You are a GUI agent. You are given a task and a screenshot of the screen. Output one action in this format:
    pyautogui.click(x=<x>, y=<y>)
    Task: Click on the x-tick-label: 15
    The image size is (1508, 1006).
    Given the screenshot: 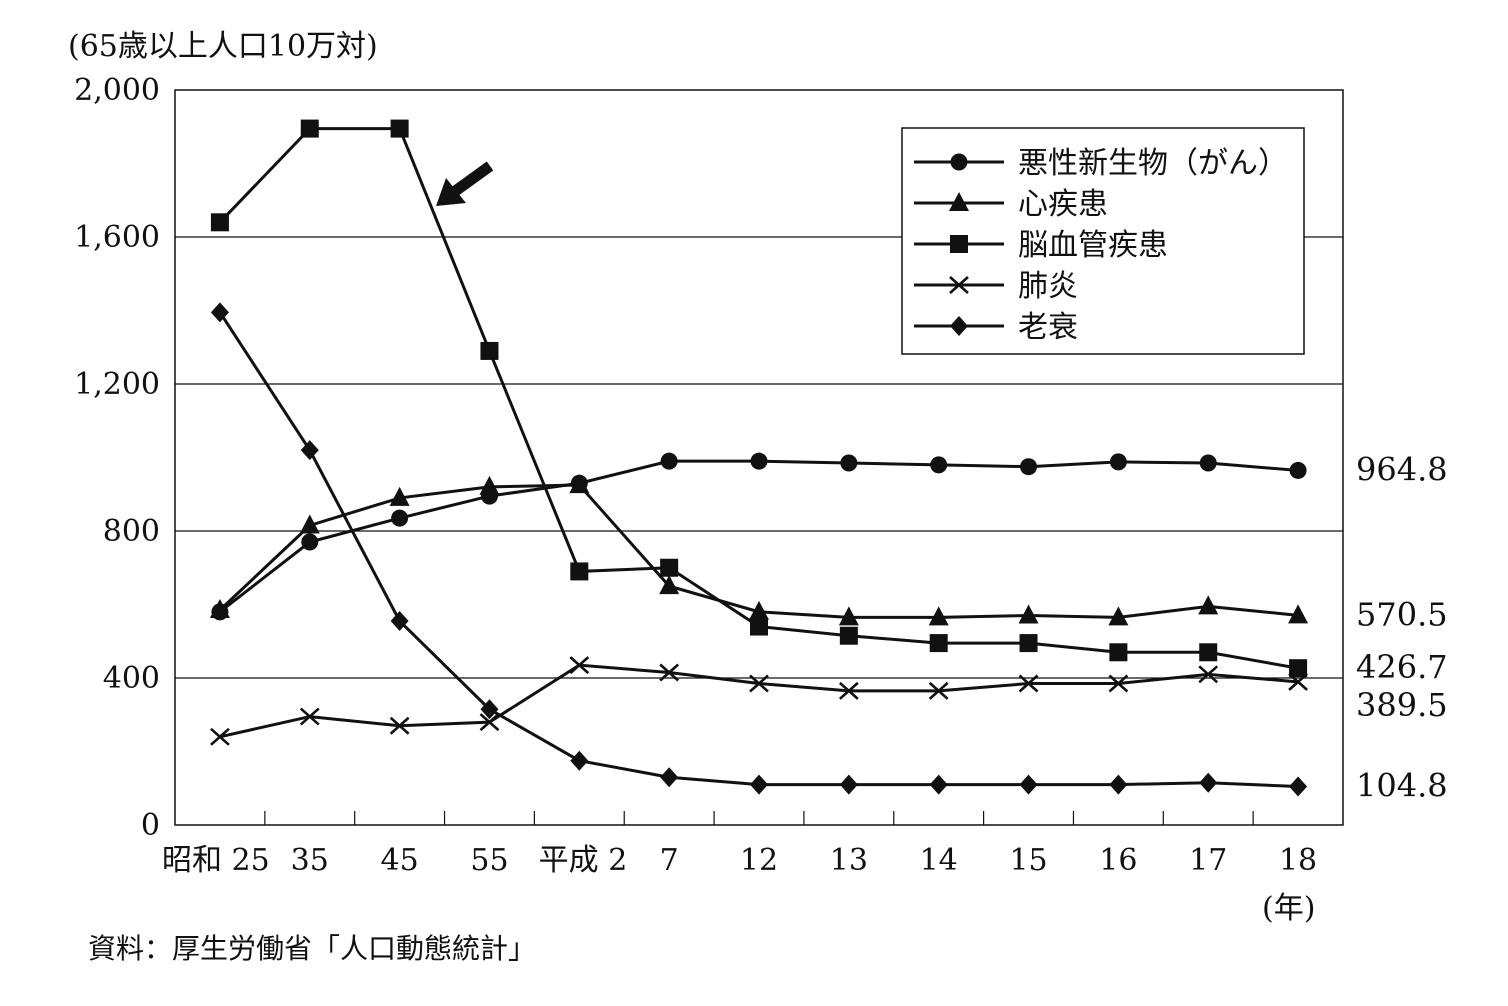 What is the action you would take?
    pyautogui.click(x=1028, y=860)
    